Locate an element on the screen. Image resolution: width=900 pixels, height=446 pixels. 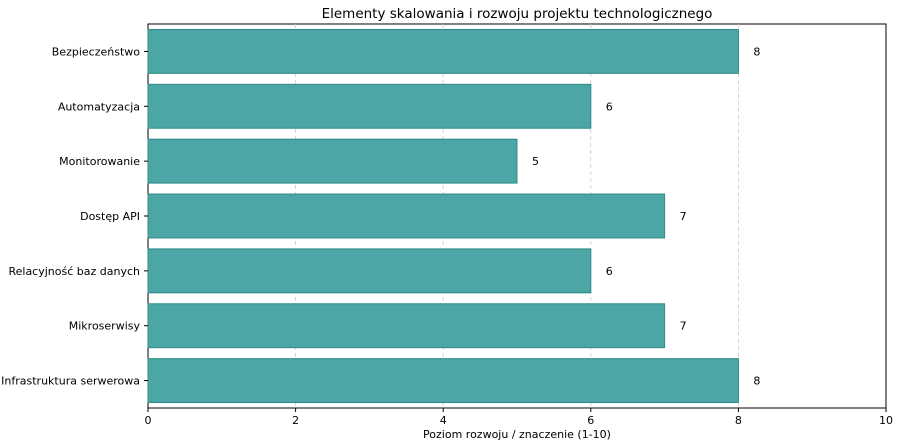
x-tick-label: 6 is located at coordinates (590, 420).